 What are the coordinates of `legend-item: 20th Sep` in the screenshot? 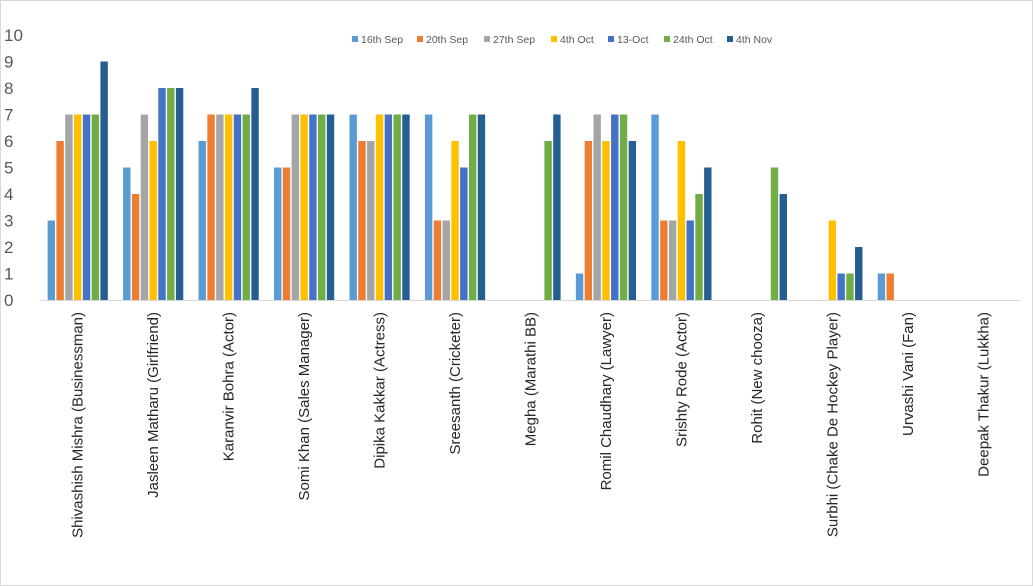 It's located at (442, 40).